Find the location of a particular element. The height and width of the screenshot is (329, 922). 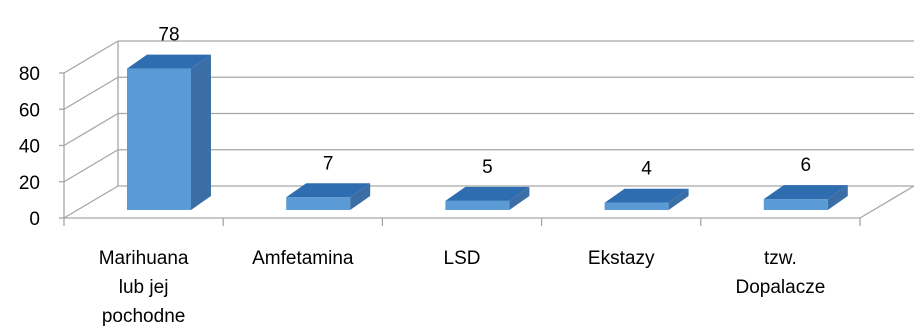

category-label: tzw. Dopalacze is located at coordinates (781, 273).